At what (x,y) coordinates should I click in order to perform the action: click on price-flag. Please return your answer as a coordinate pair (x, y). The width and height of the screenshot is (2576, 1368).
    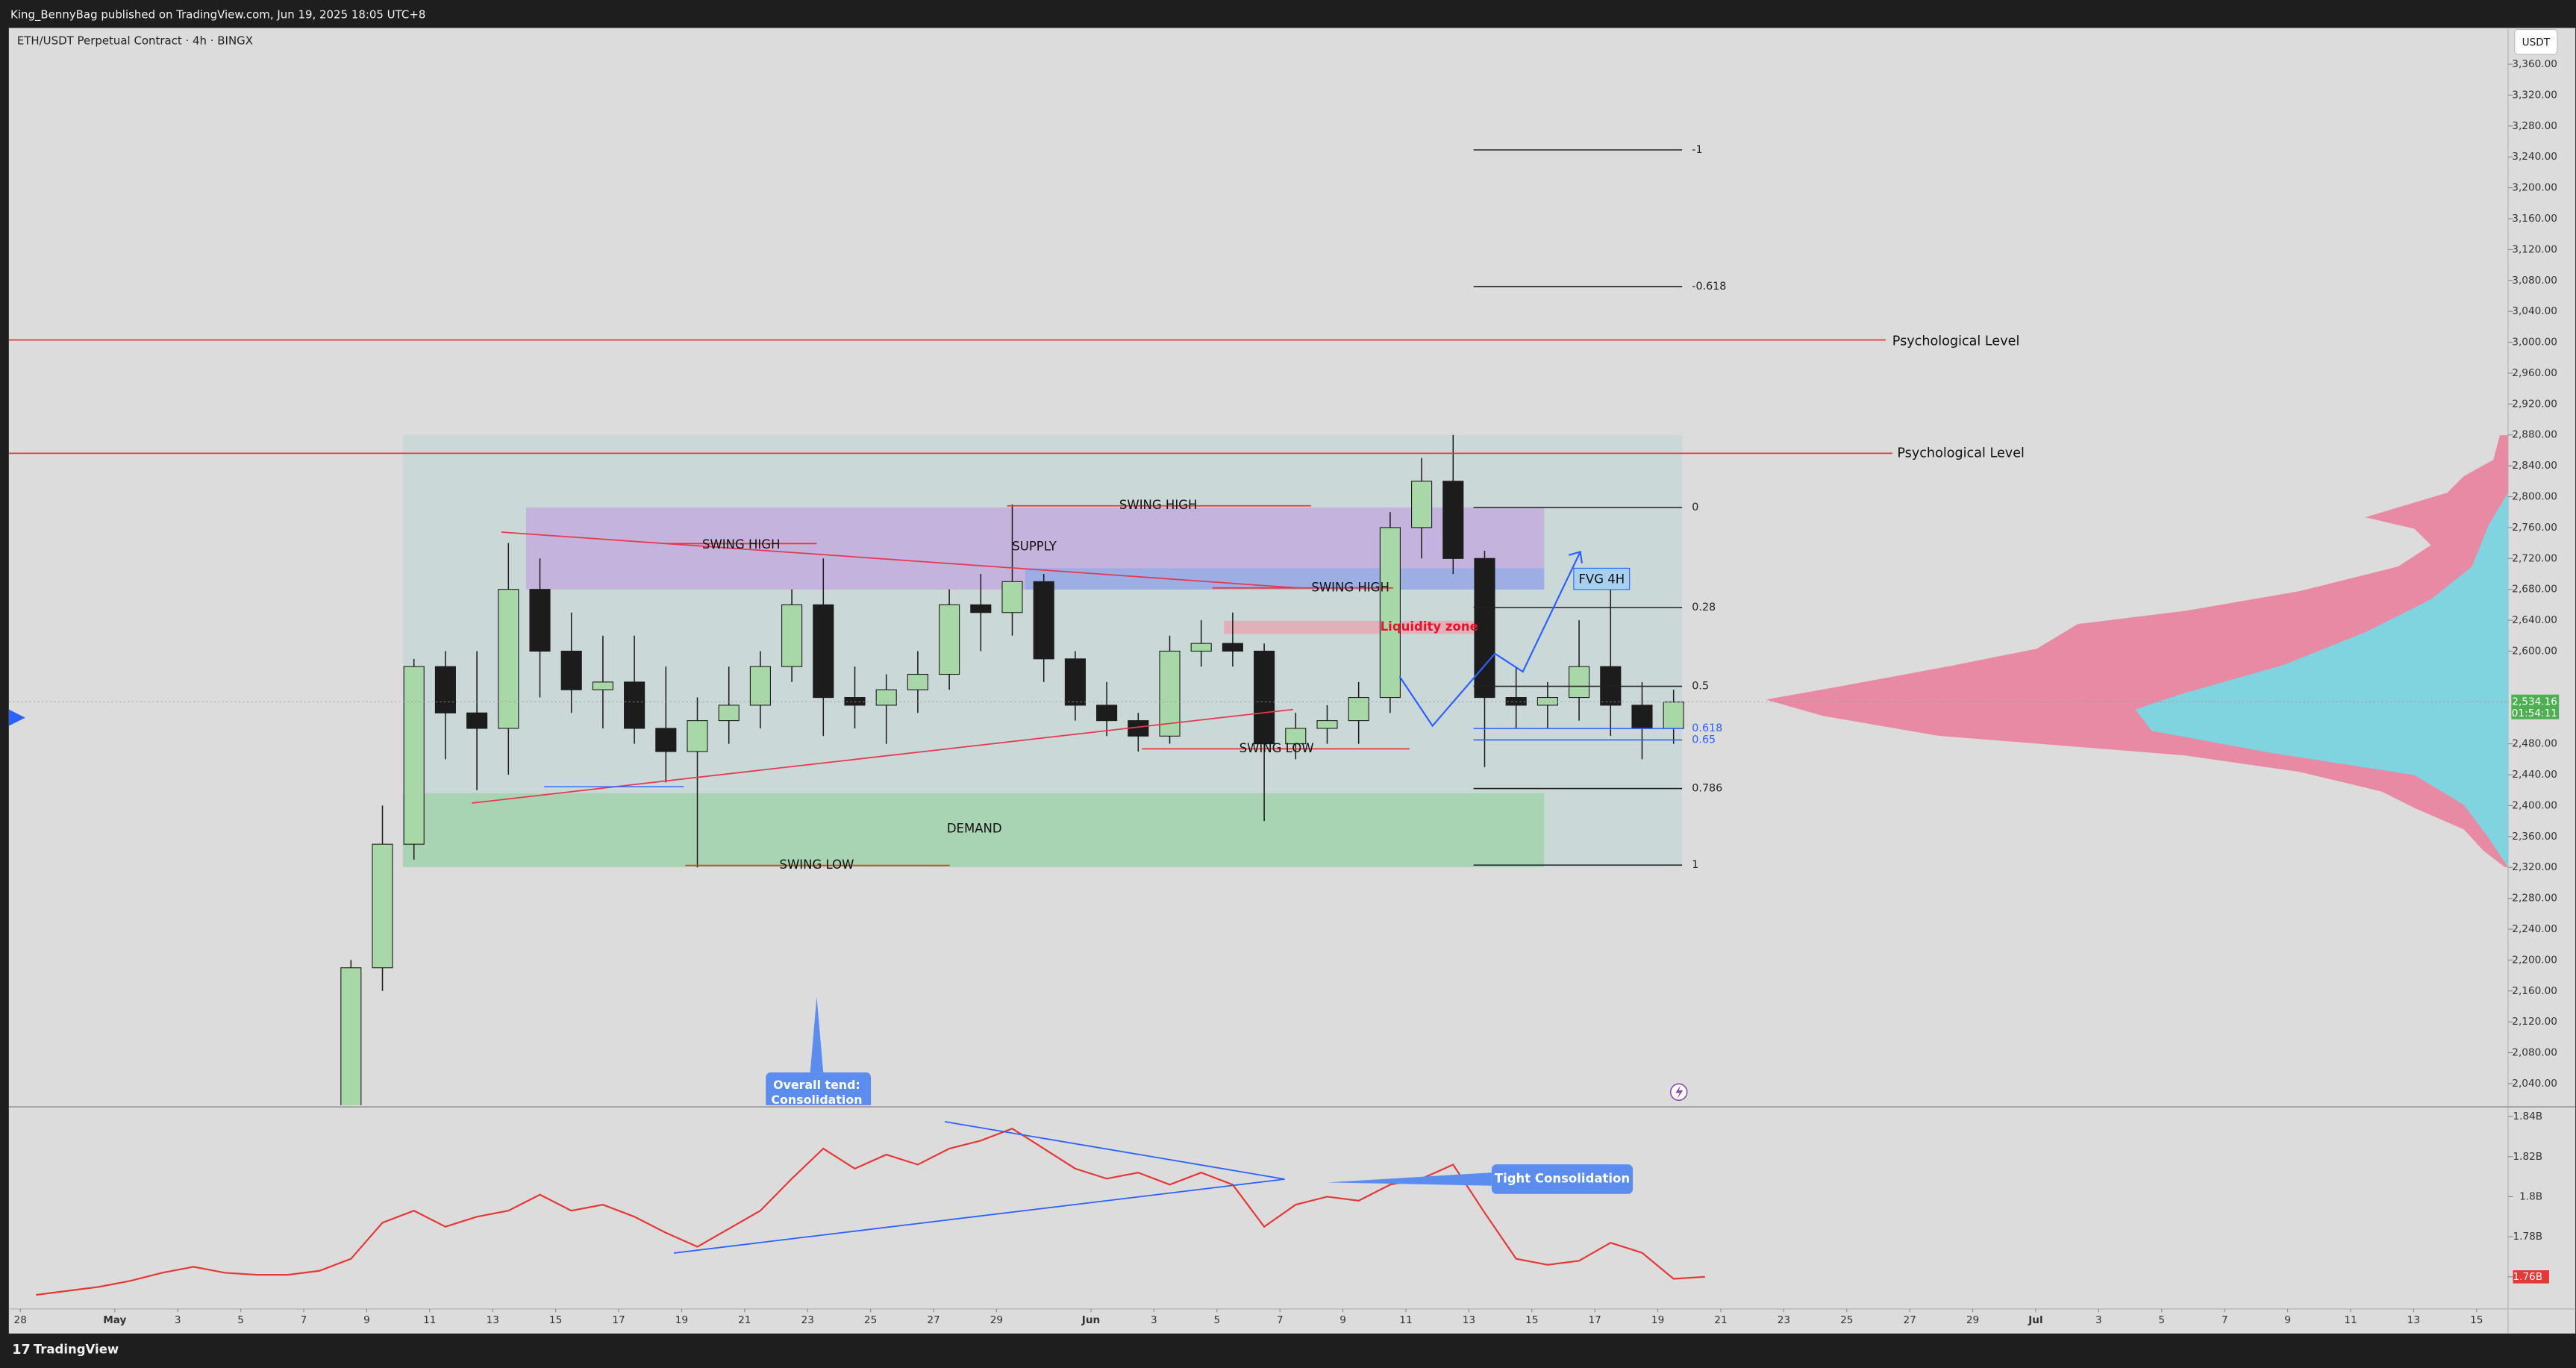
    Looking at the image, I should click on (16, 717).